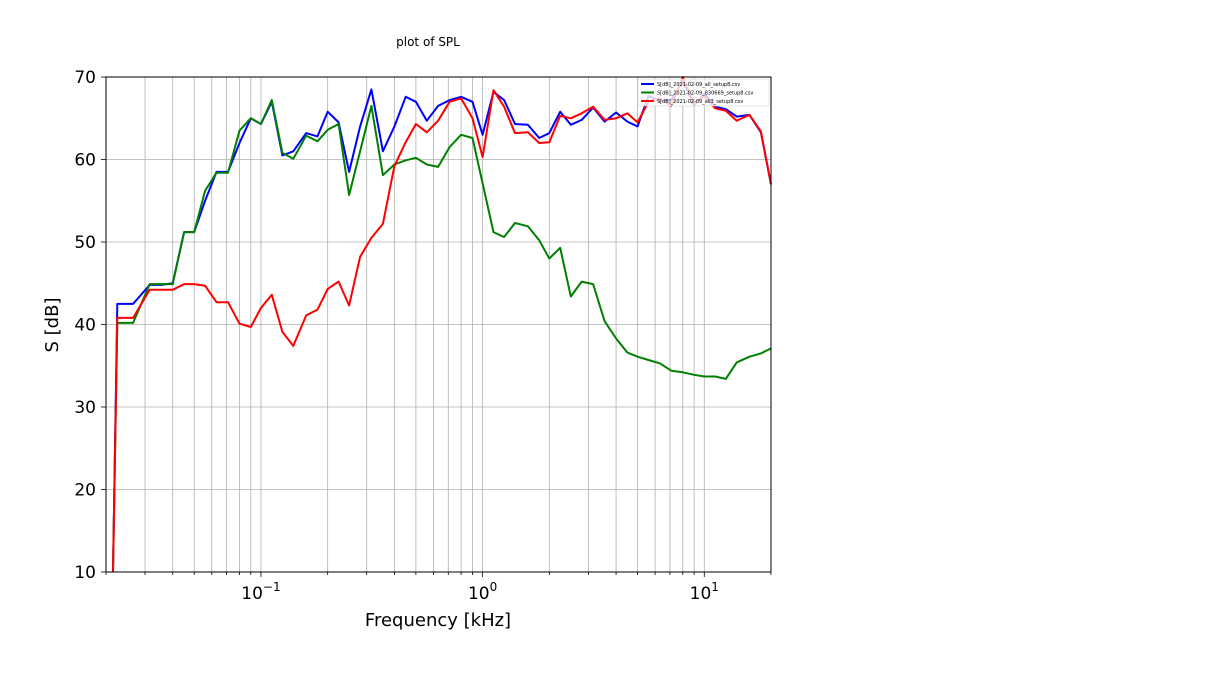 This screenshot has height=692, width=1230. What do you see at coordinates (52, 325) in the screenshot?
I see `y-axis-label: S [dB]` at bounding box center [52, 325].